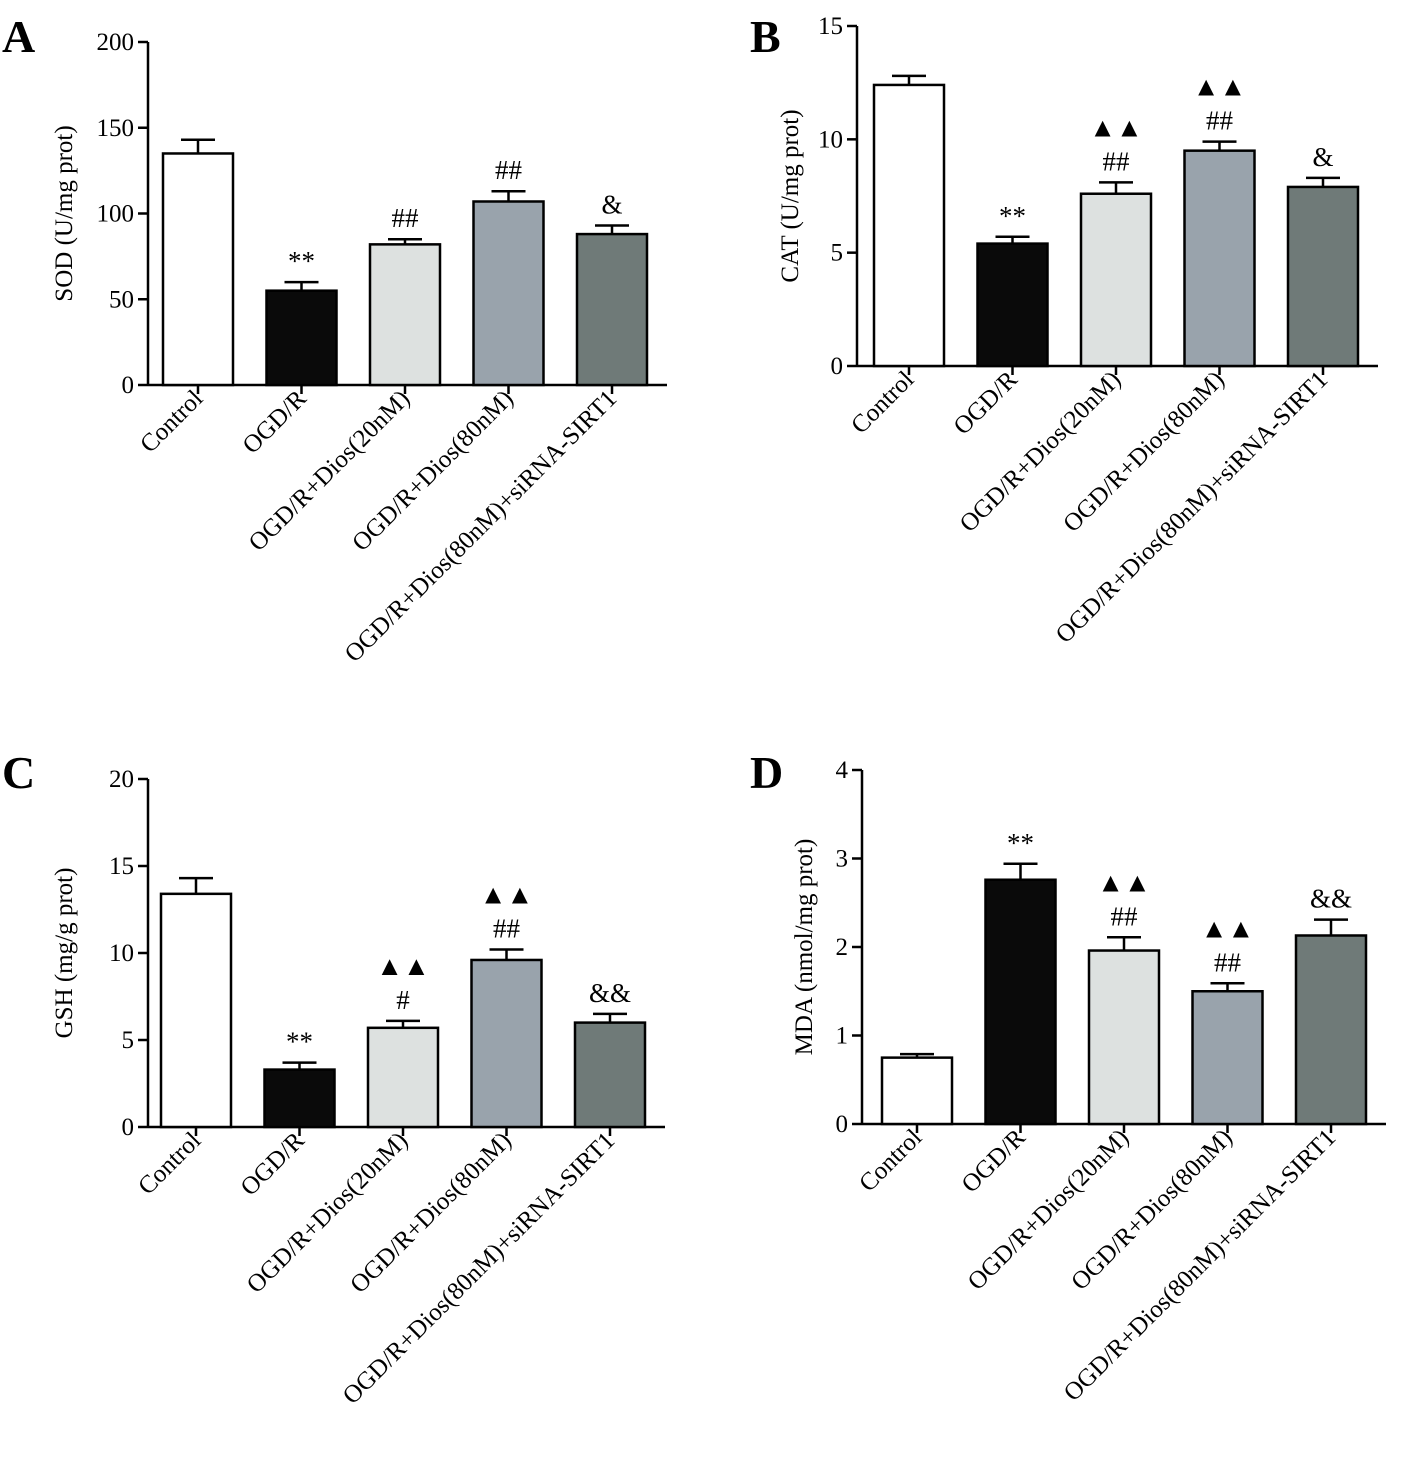  Describe the element at coordinates (765, 36) in the screenshot. I see `panel-letter: B` at that location.